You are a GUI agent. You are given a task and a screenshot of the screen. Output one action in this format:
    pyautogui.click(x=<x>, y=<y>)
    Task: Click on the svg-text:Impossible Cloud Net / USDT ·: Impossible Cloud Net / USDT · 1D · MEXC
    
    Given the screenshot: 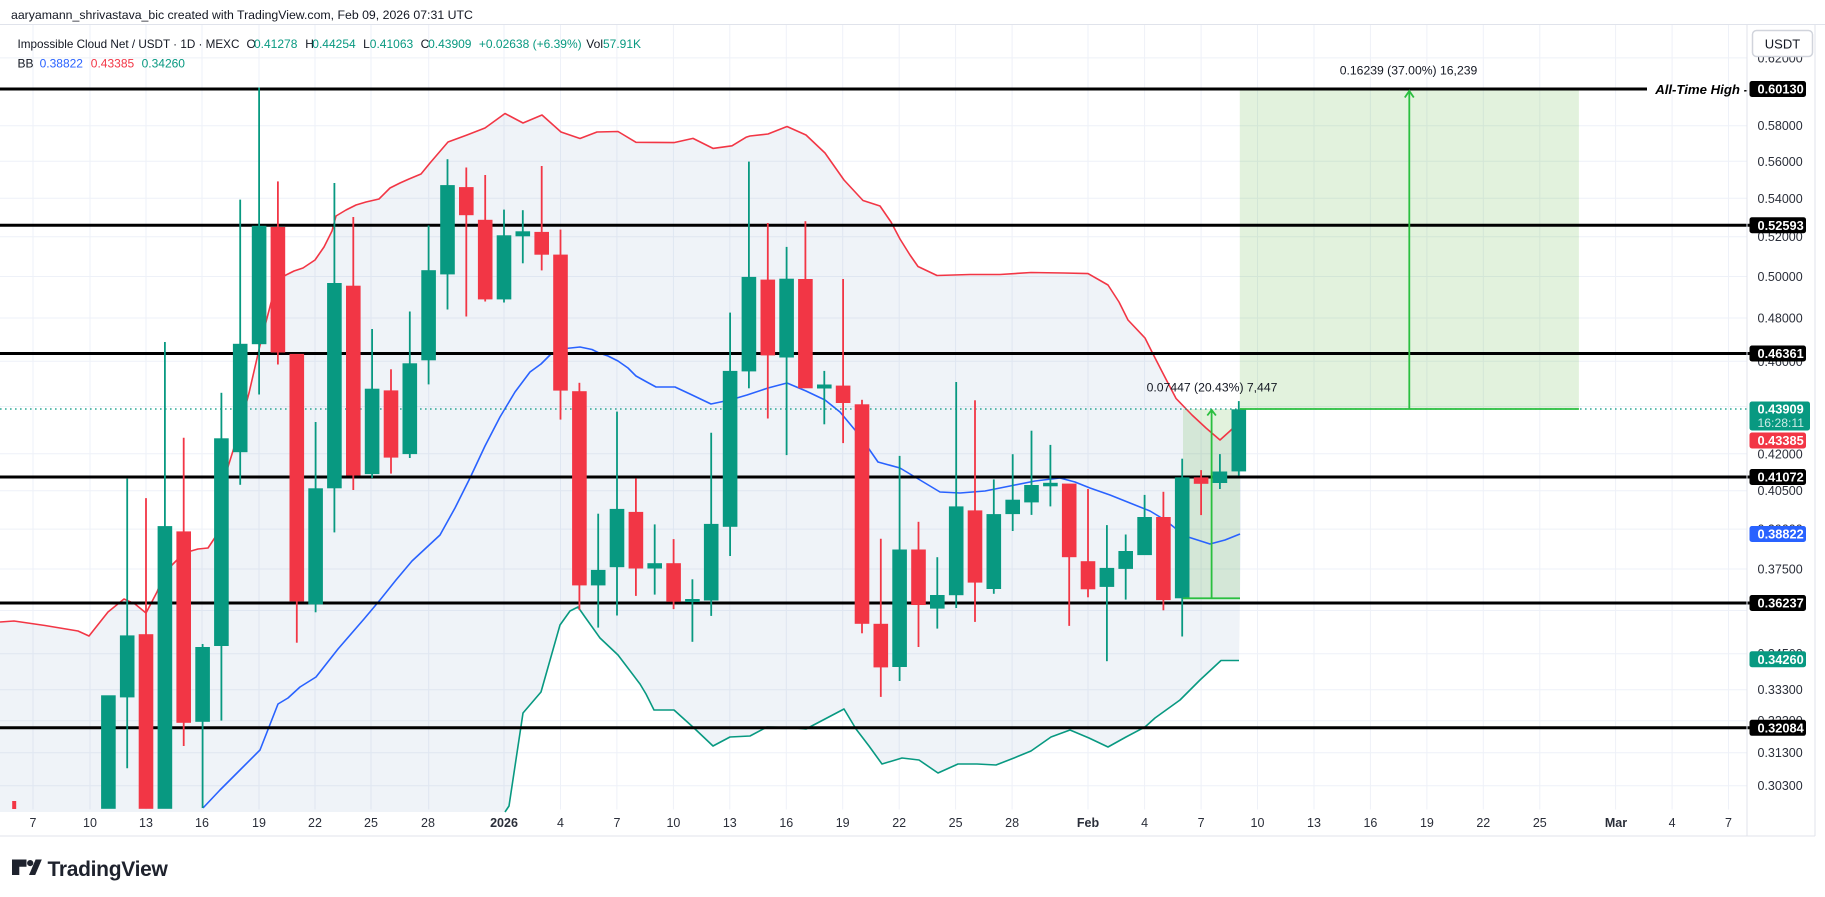 What is the action you would take?
    pyautogui.click(x=129, y=44)
    